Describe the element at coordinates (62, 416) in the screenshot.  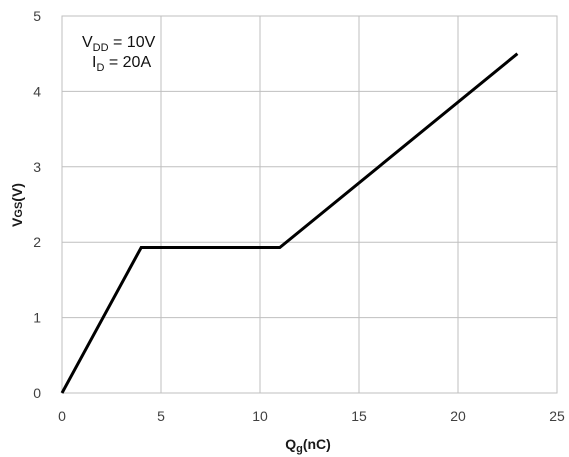
I see `x-tick-label-0: 0` at that location.